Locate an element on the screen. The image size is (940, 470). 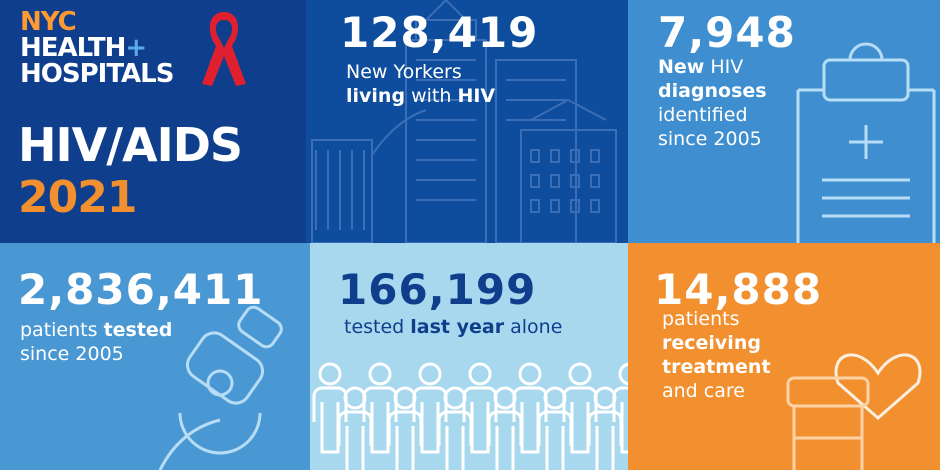
treatment-desc: patients receiving treatment and care is located at coordinates (716, 355).